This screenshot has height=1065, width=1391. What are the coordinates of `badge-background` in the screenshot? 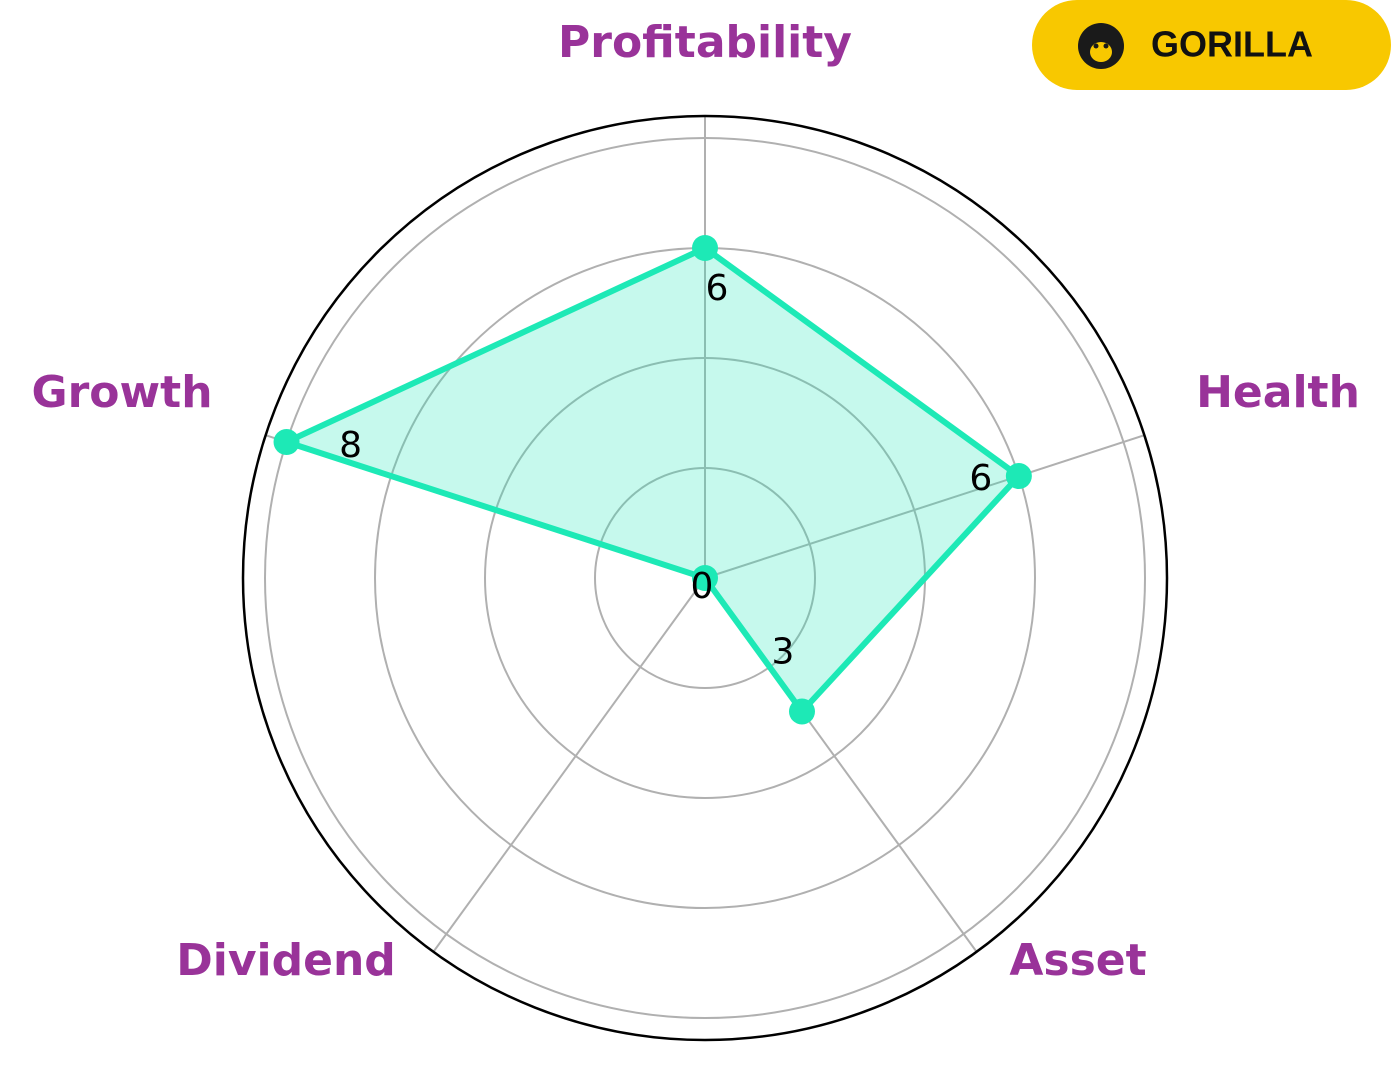 It's located at (1211, 45).